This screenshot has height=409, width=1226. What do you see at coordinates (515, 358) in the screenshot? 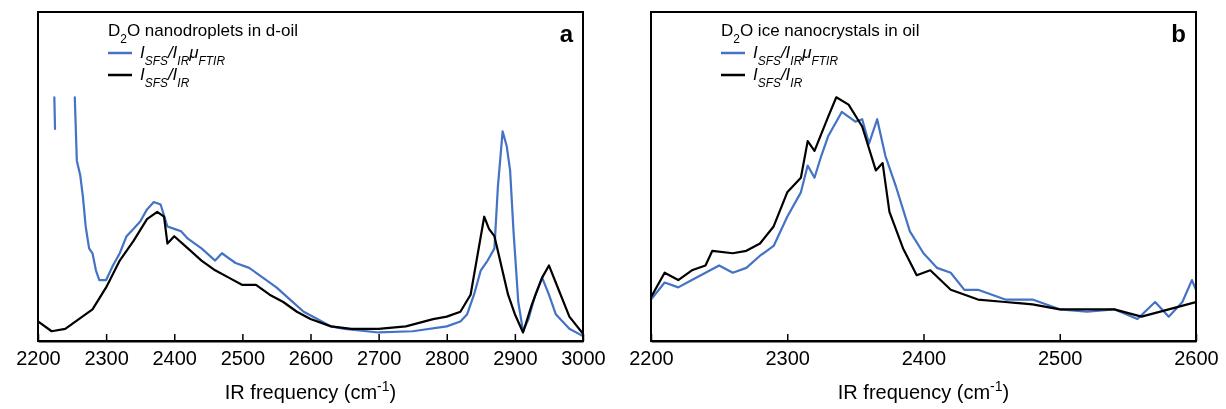
I see `x-tick-label: 2900` at bounding box center [515, 358].